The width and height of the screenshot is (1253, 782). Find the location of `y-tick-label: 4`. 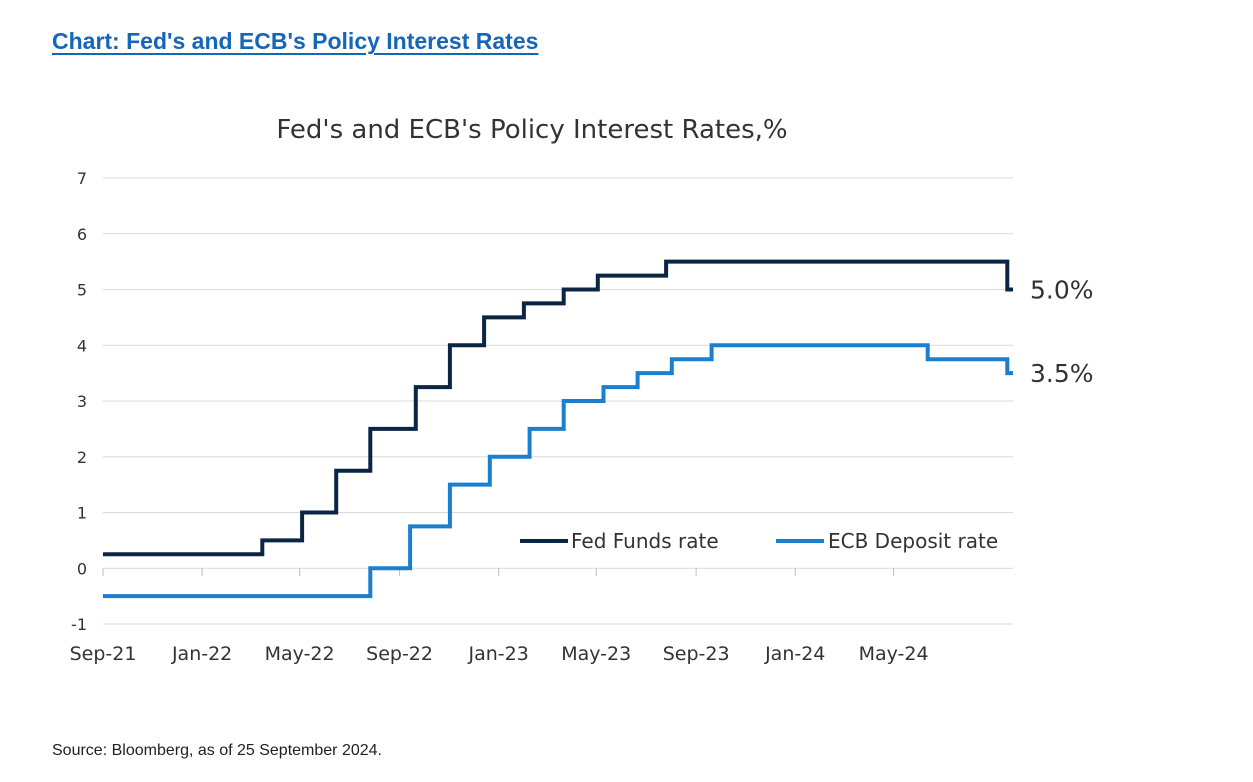

y-tick-label: 4 is located at coordinates (82, 345).